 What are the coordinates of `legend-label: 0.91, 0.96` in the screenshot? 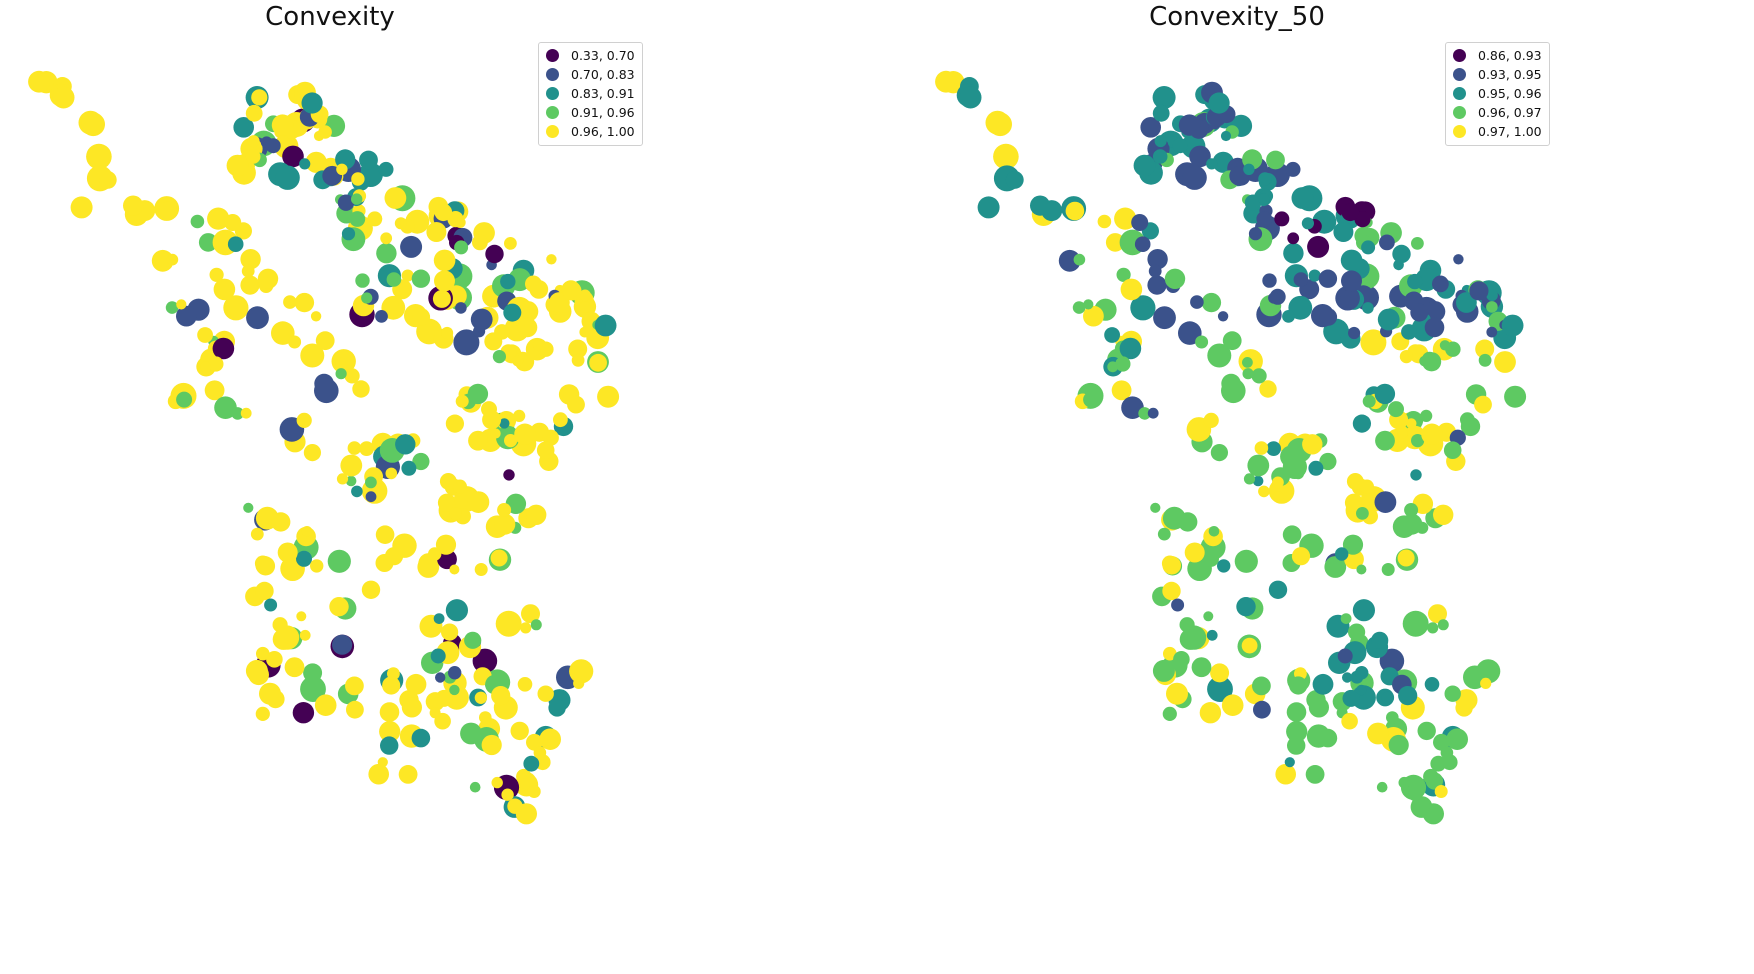 It's located at (603, 112).